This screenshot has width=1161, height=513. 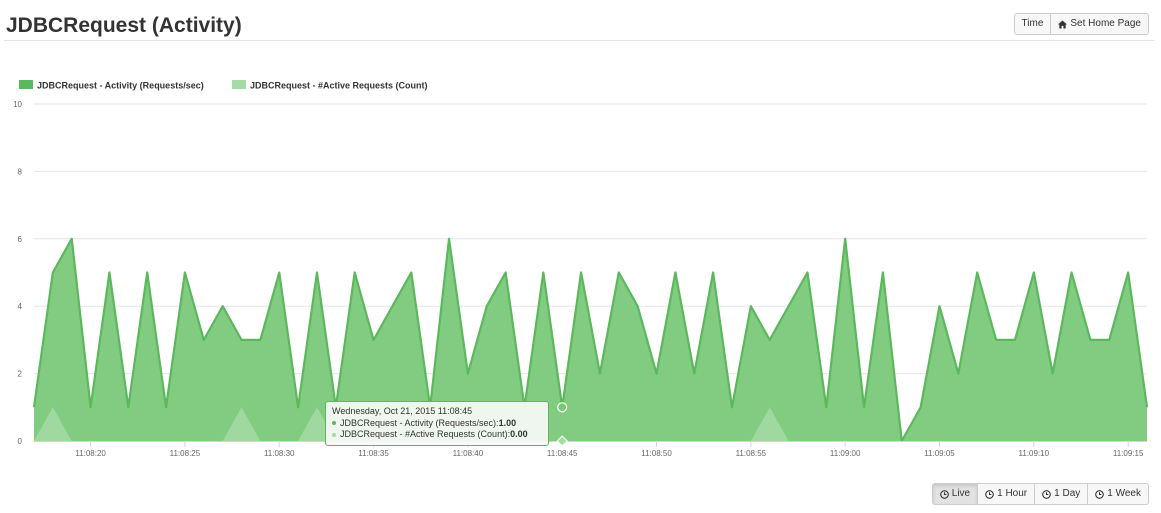 What do you see at coordinates (656, 453) in the screenshot?
I see `x-tick-label: 11:08:50` at bounding box center [656, 453].